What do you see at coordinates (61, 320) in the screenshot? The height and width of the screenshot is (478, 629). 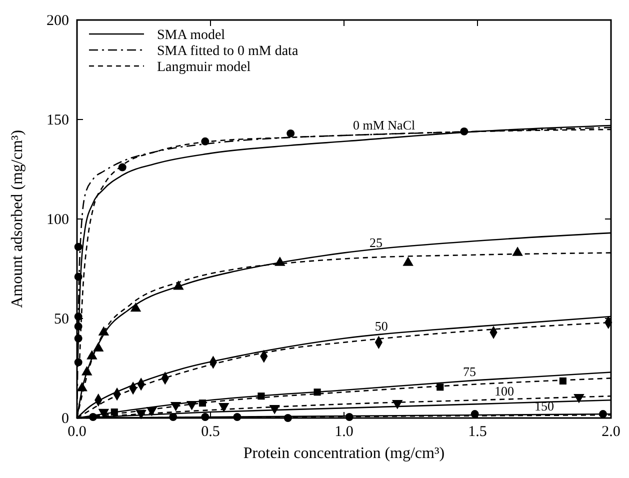 I see `y-tick-label: 50` at bounding box center [61, 320].